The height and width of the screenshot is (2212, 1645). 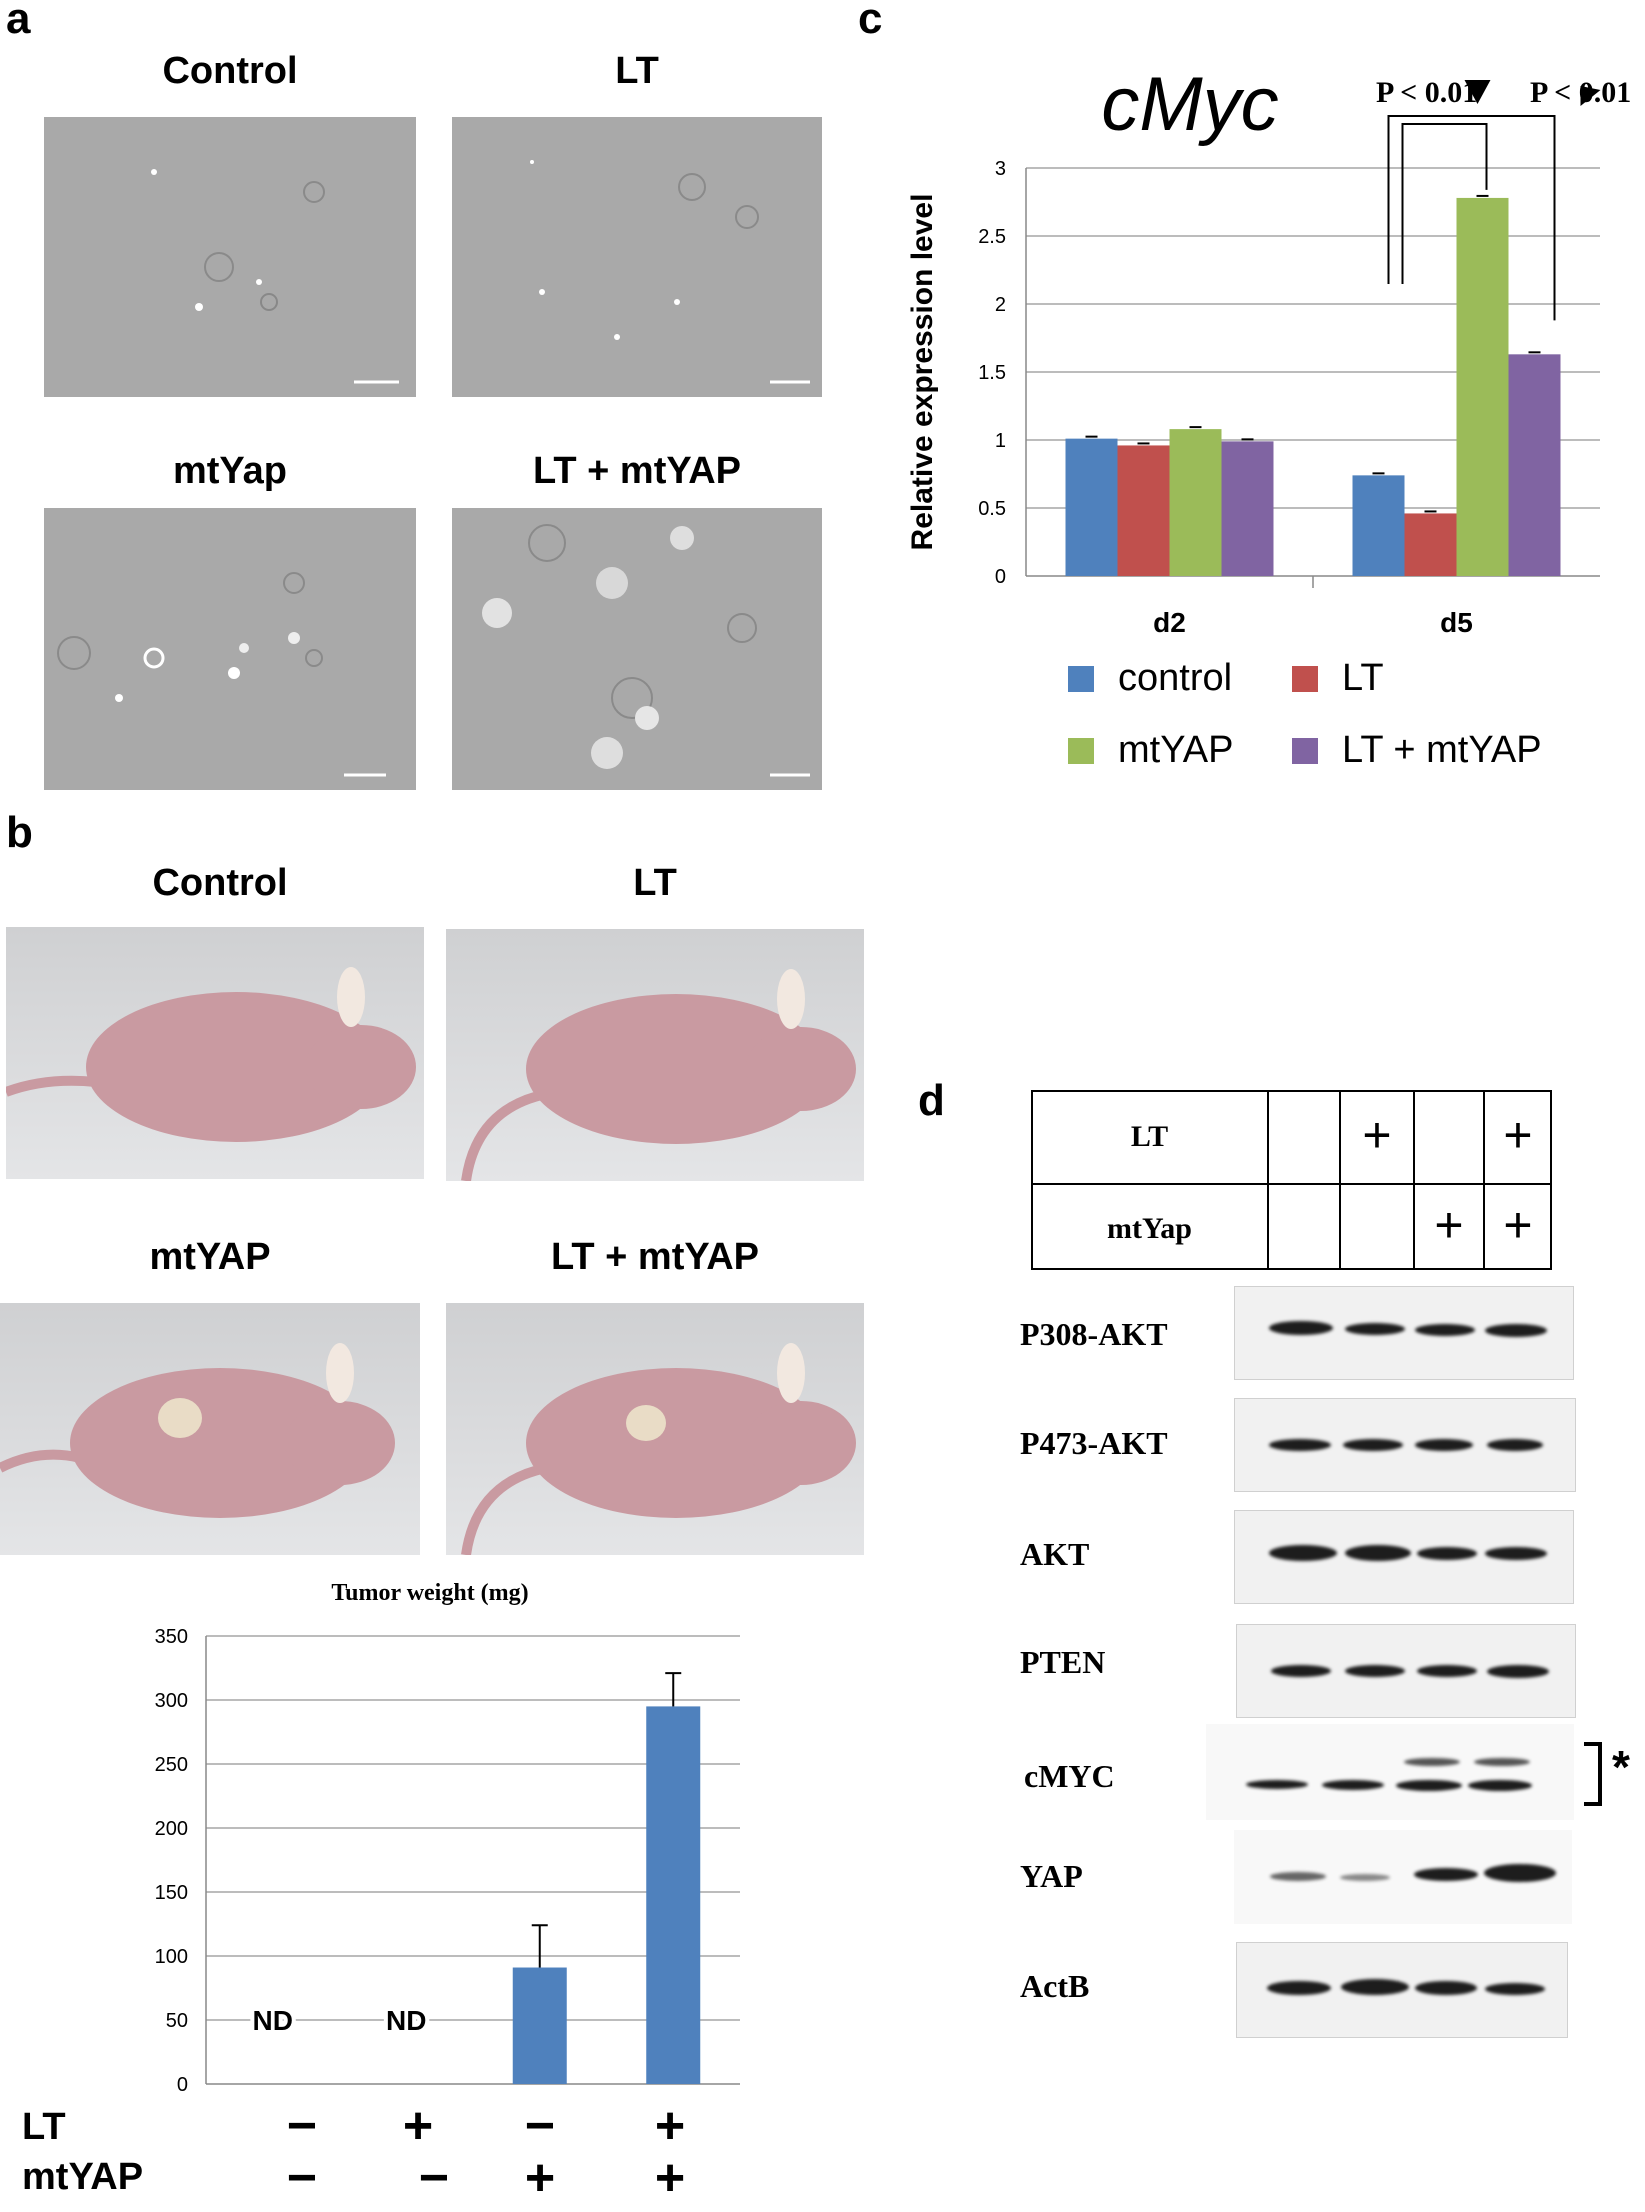 I want to click on cmyc-y-tick-label: 1.5, so click(x=992, y=373).